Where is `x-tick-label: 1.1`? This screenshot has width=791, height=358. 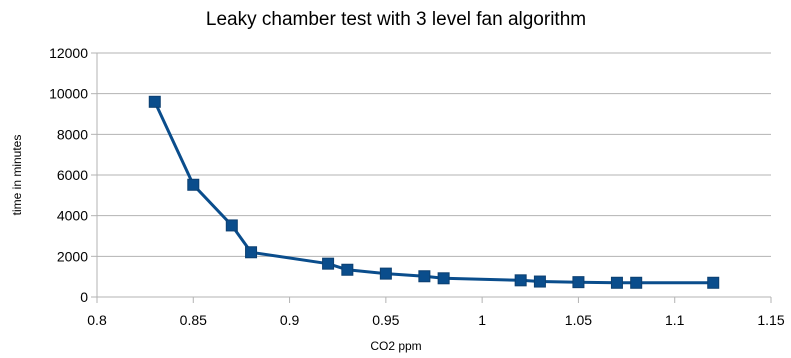
x-tick-label: 1.1 is located at coordinates (675, 320).